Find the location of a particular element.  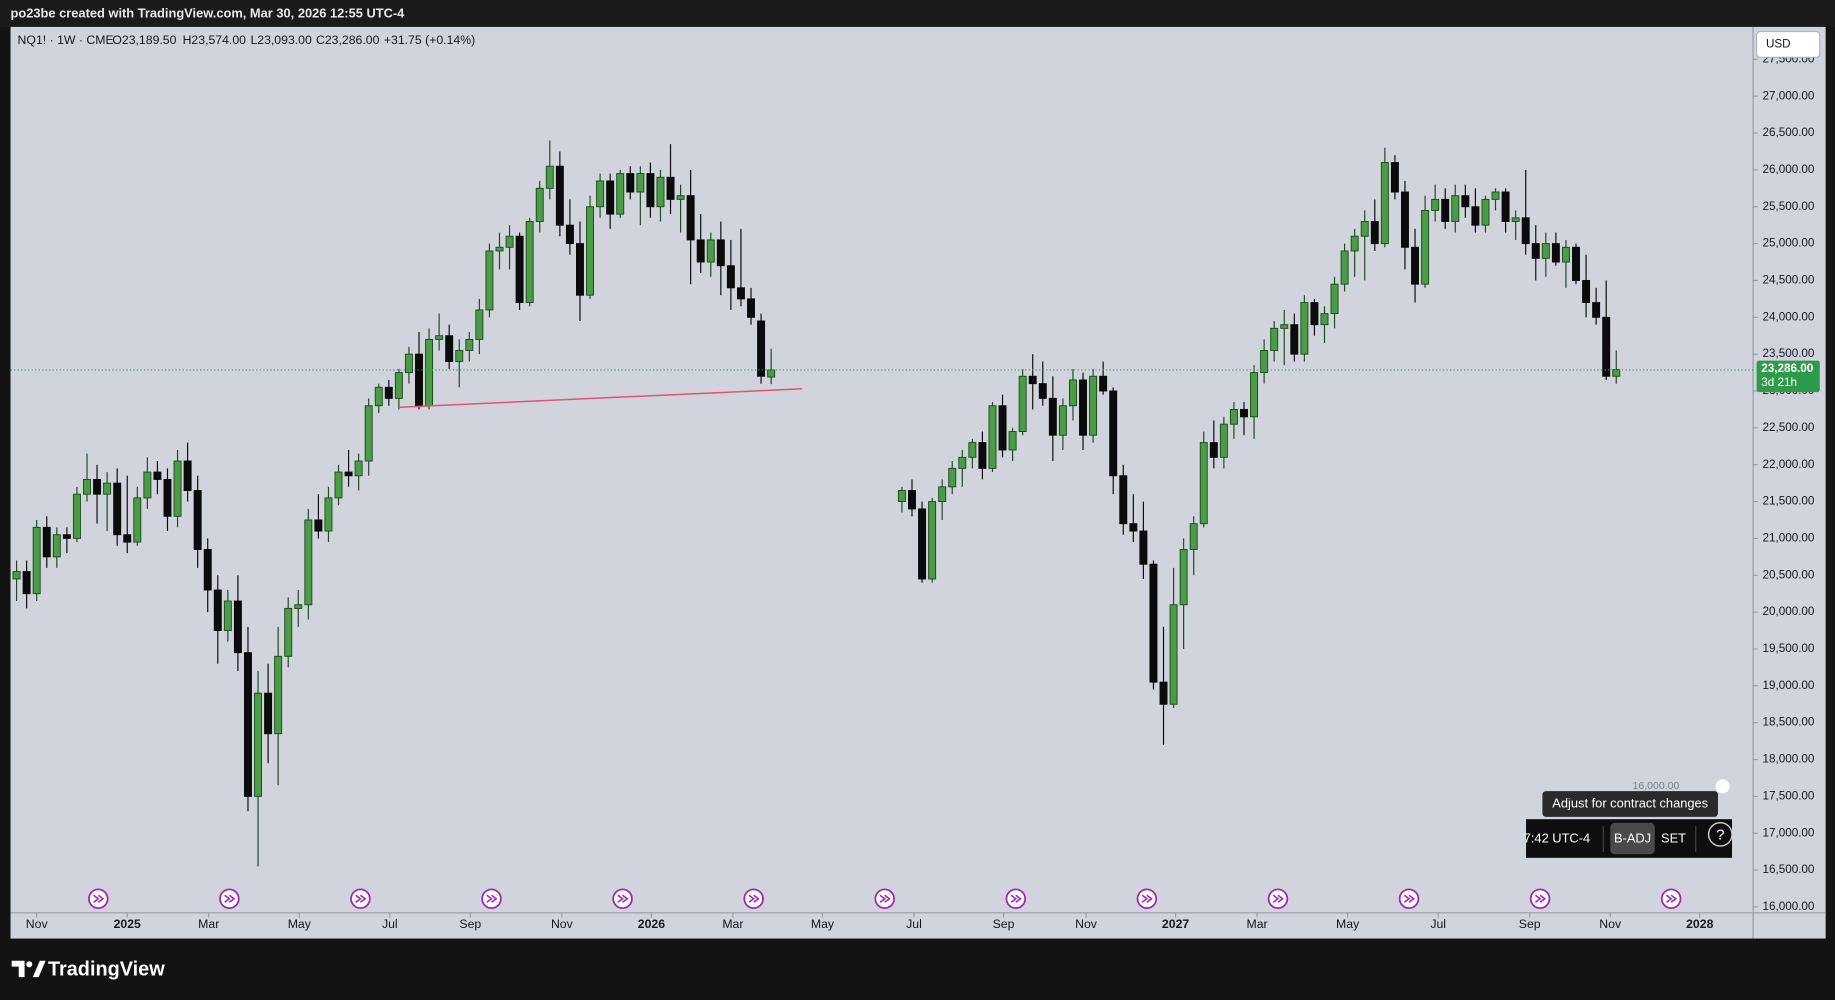

x-tick-label: 2026 is located at coordinates (651, 924).